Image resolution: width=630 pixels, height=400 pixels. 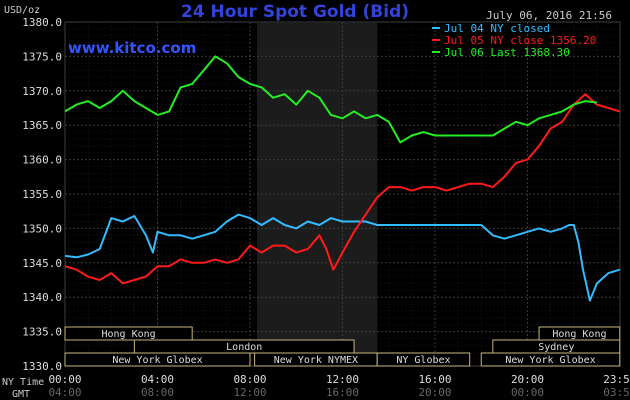 I want to click on y-tick-label: 1345.0, so click(x=42, y=263).